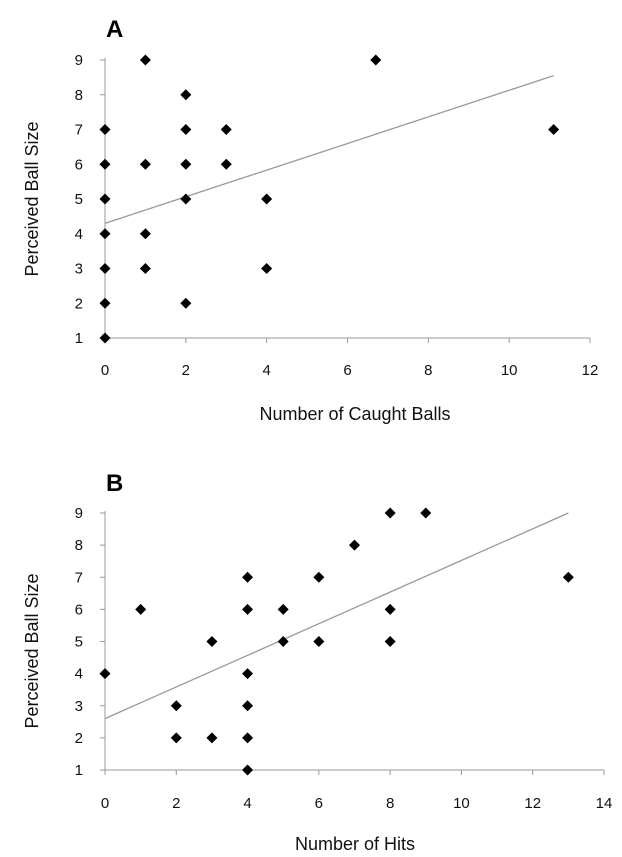 This screenshot has height=857, width=622. I want to click on x-tick-label: 14, so click(604, 803).